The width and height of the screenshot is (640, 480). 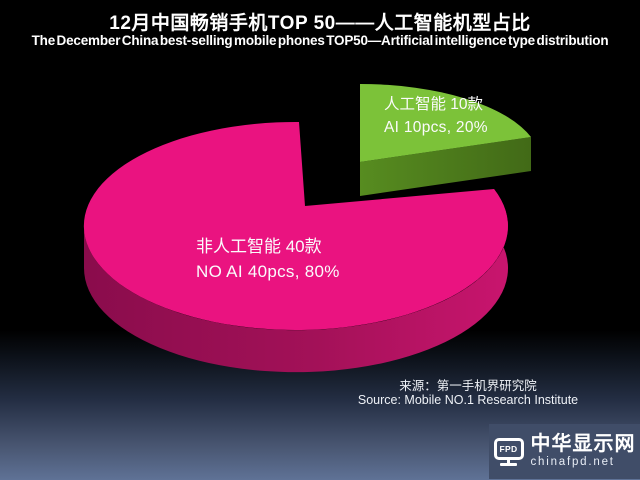 I want to click on source-note-en: Source: Mobile NO.1 Research Institute, so click(x=468, y=399).